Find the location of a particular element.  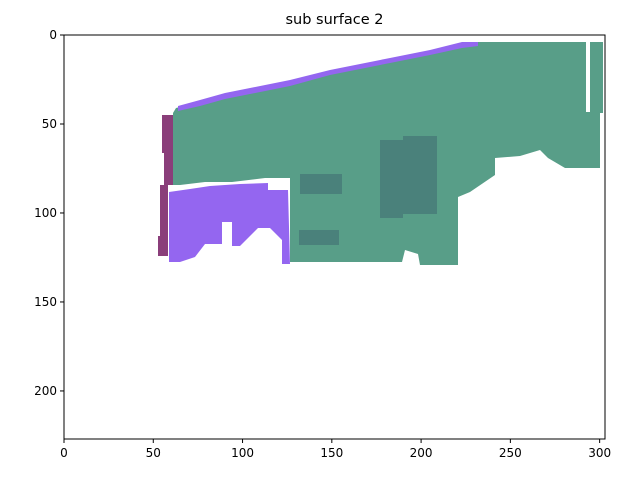

x-tick-label: 150 is located at coordinates (331, 453).